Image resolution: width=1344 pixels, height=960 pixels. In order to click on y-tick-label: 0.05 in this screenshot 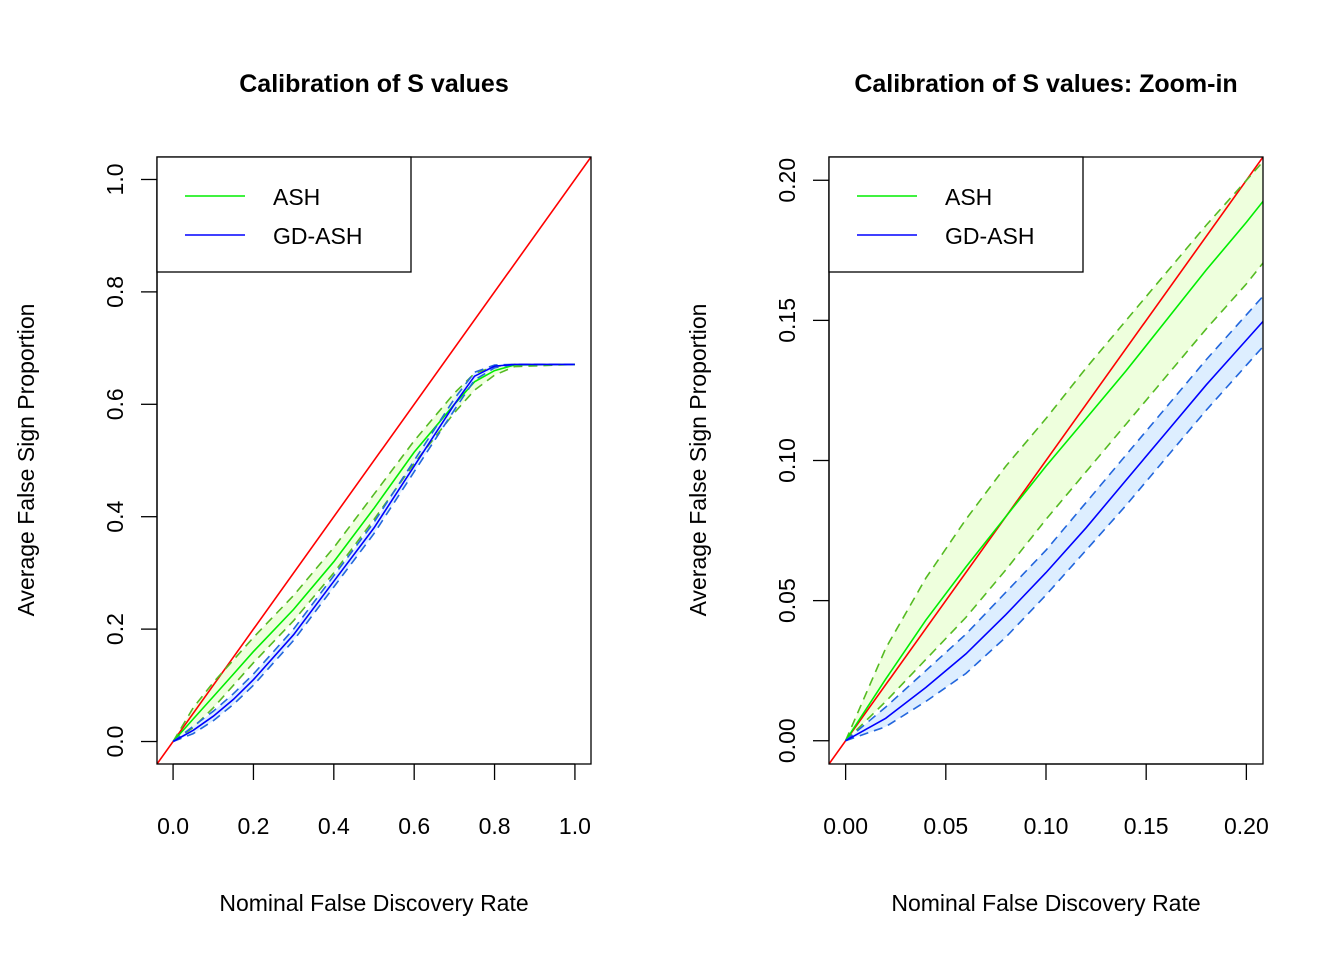, I will do `click(787, 600)`.